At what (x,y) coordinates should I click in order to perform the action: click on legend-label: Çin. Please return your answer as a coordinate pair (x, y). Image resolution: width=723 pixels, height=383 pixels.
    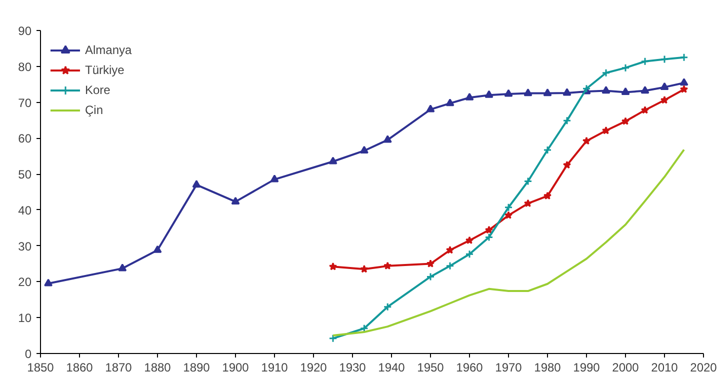
    Looking at the image, I should click on (94, 110).